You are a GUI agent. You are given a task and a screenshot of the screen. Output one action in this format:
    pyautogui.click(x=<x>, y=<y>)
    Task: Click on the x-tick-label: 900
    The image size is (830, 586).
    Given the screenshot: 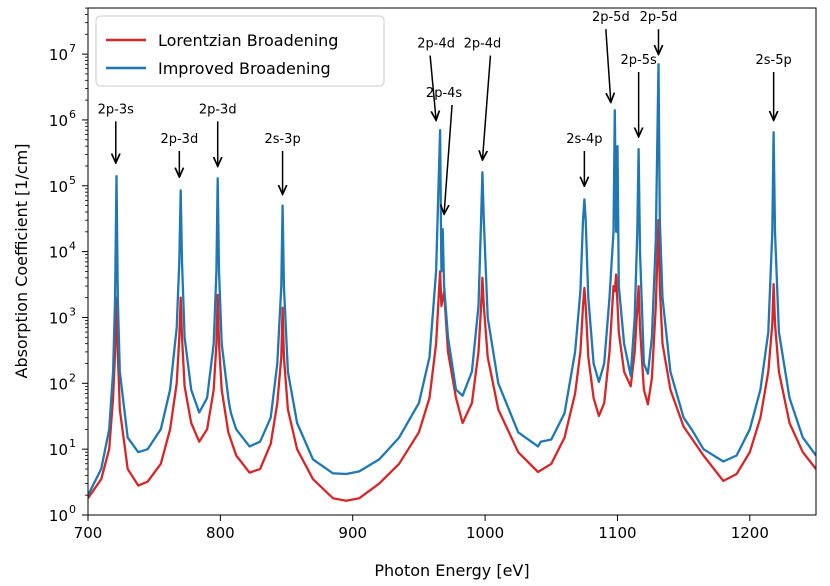 What is the action you would take?
    pyautogui.click(x=352, y=533)
    